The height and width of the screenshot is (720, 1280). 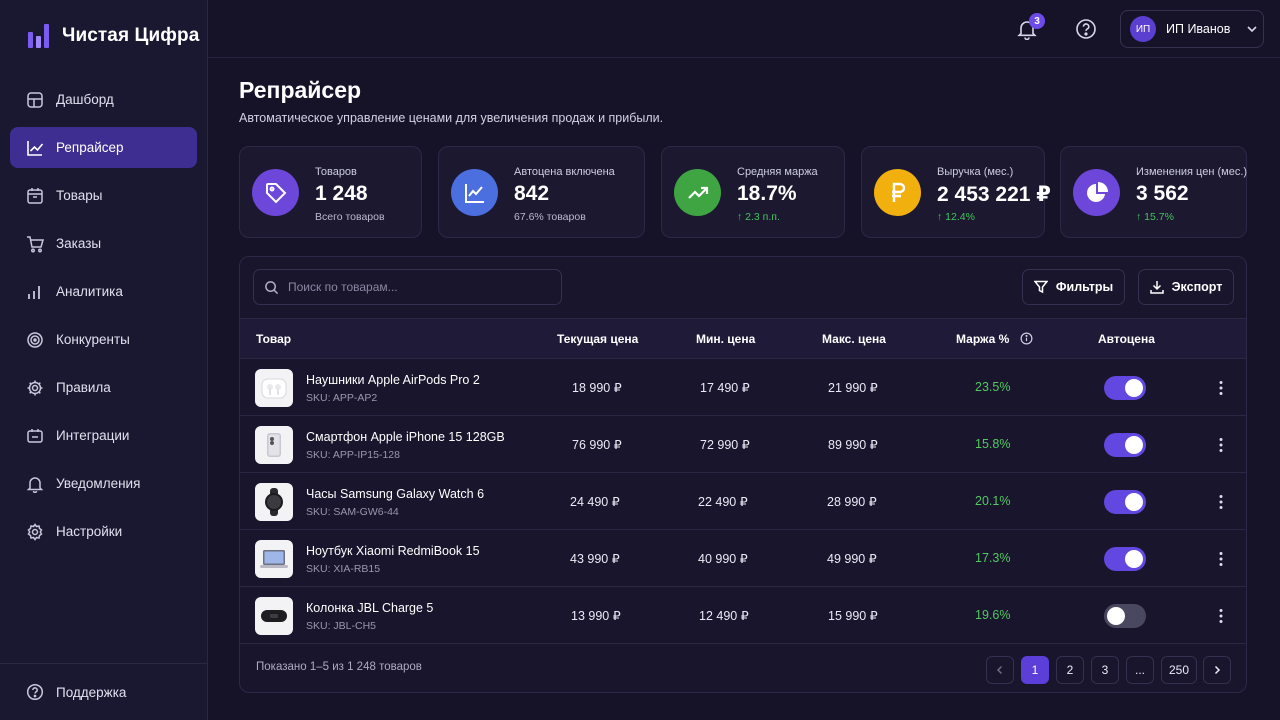 I want to click on stat-card-products: Товаров 1 248 Всего товаров, so click(x=330, y=192).